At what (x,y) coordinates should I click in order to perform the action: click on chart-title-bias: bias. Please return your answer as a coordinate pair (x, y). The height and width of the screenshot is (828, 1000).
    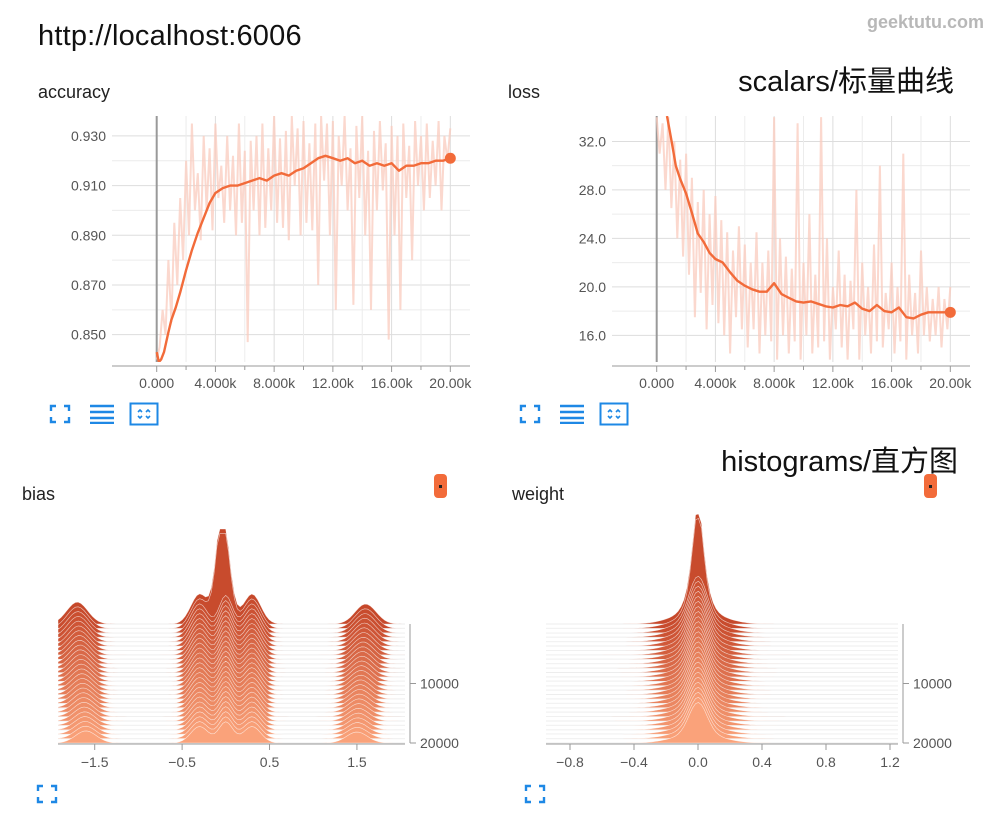
    Looking at the image, I should click on (39, 494).